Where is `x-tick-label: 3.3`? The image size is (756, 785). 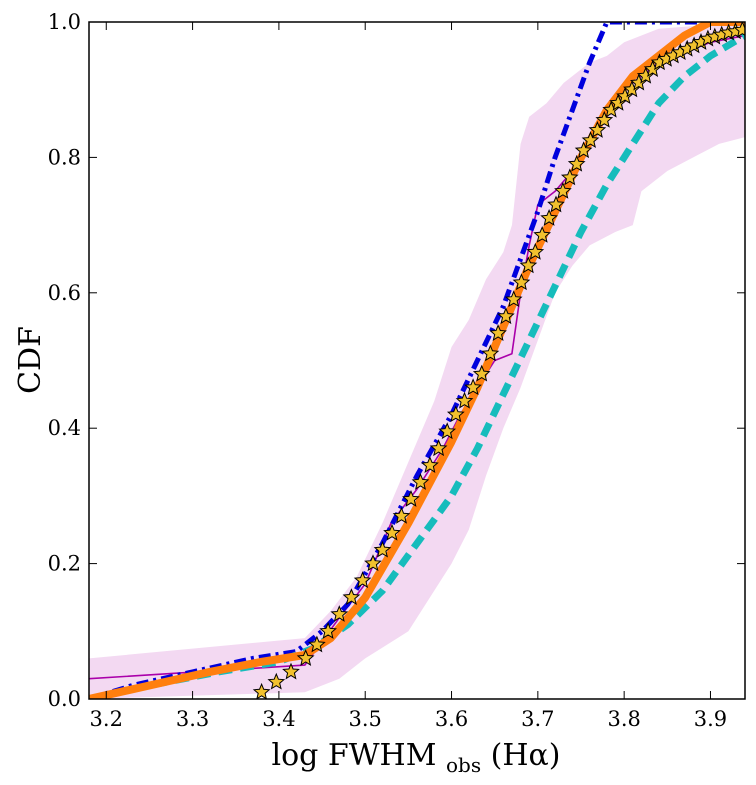
x-tick-label: 3.3 is located at coordinates (192, 719).